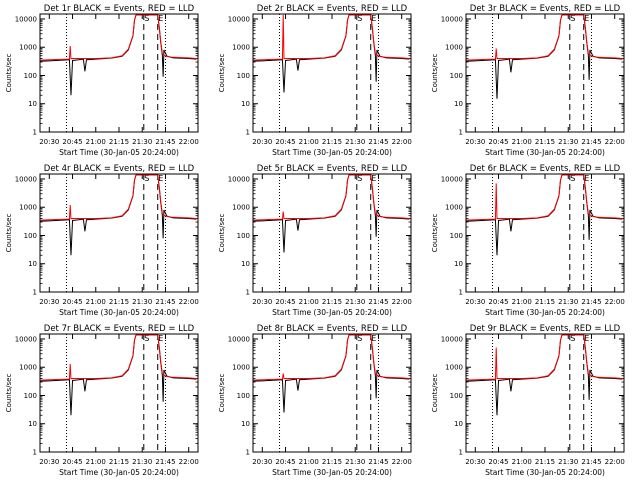  What do you see at coordinates (545, 329) in the screenshot?
I see `chart-title: Det 9r BLACK = Events, RED = LLD` at bounding box center [545, 329].